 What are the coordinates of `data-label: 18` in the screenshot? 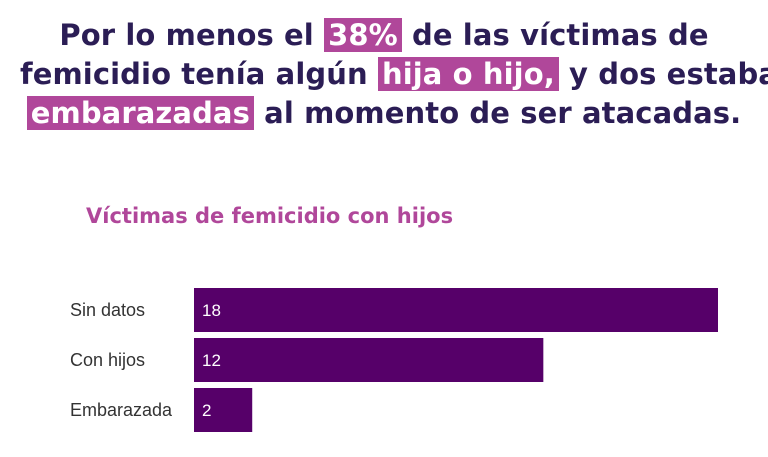 It's located at (211, 310).